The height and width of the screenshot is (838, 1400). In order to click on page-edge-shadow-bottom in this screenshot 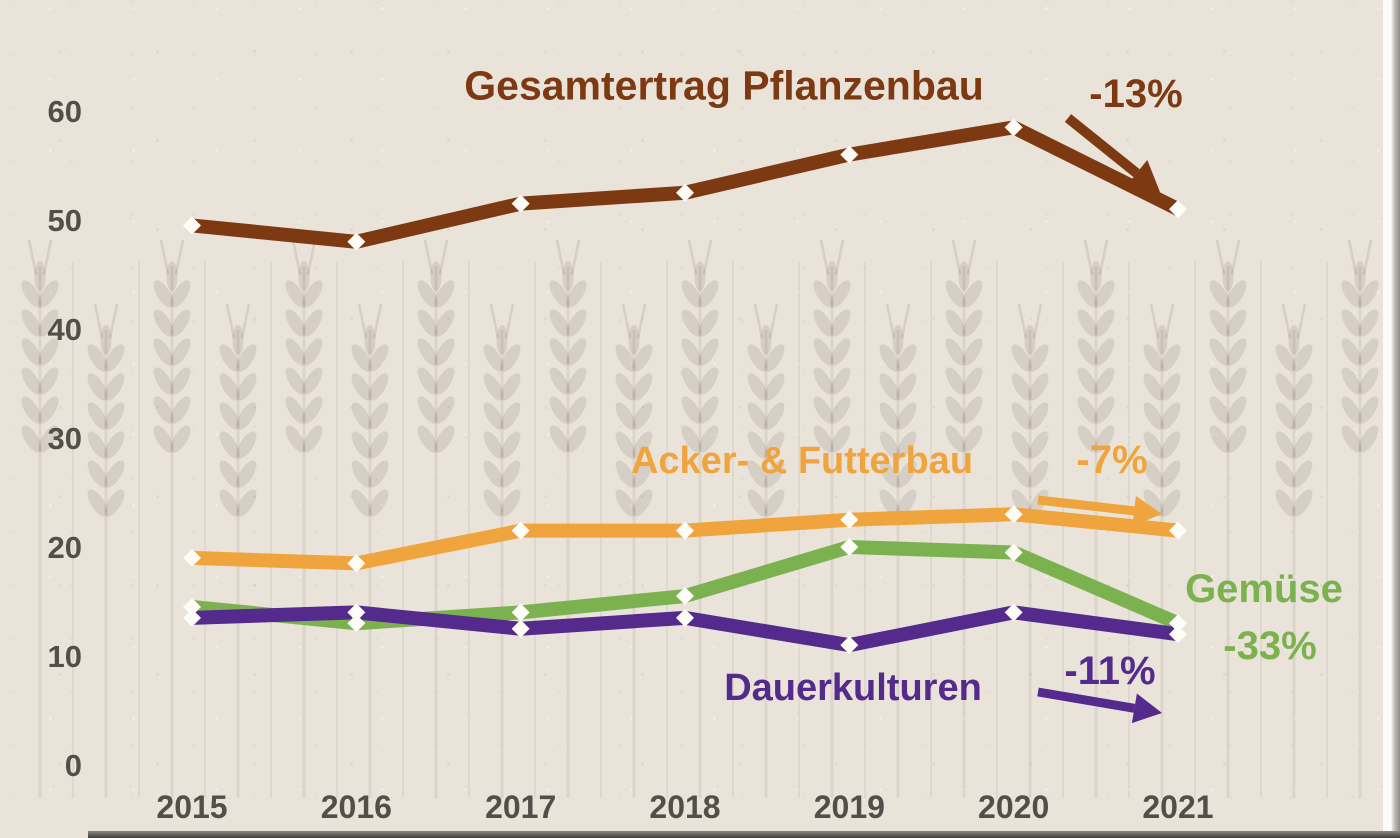, I will do `click(744, 834)`.